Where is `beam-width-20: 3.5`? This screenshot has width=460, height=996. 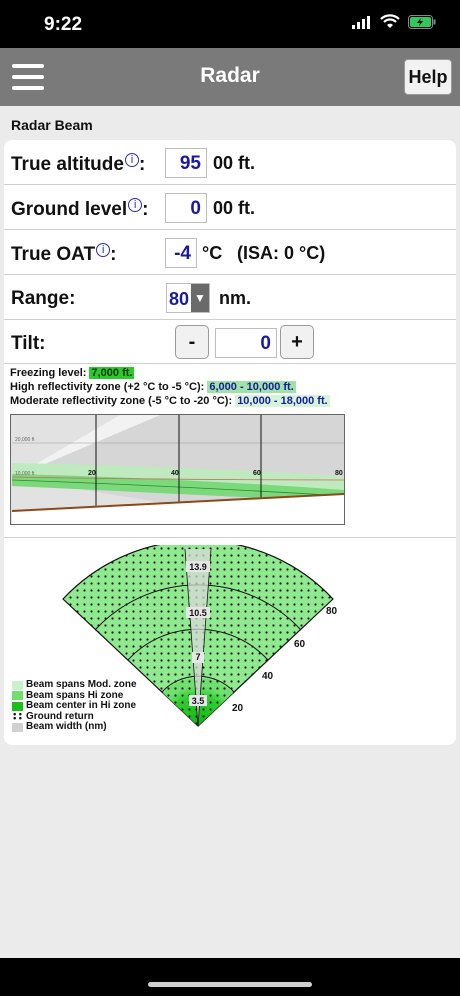 beam-width-20: 3.5 is located at coordinates (198, 701).